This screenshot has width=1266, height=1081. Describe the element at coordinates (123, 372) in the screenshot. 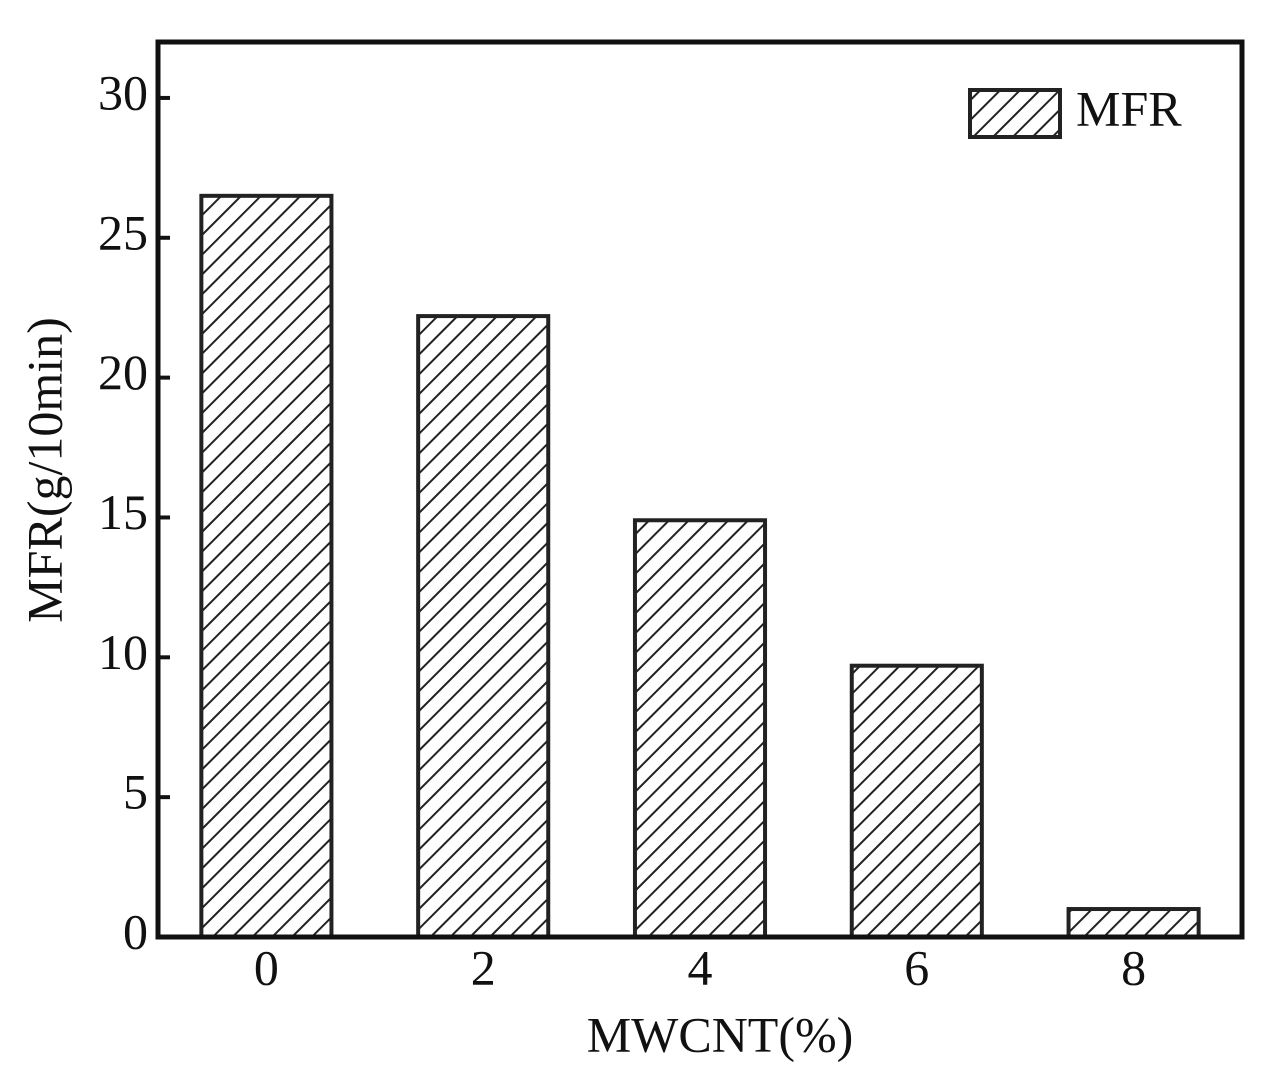

I see `y-tick-label: 20` at that location.